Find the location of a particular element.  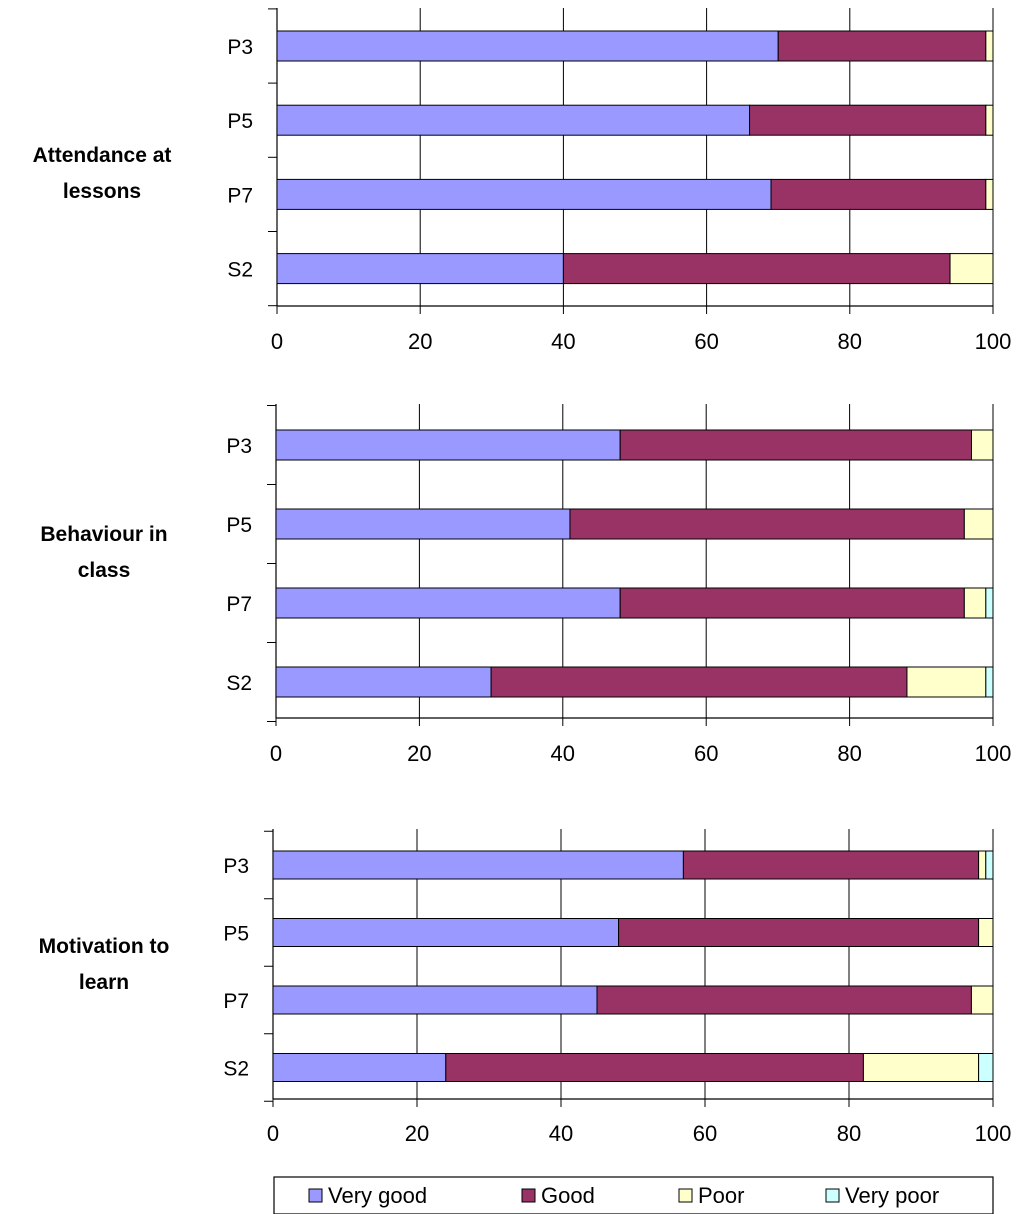

bar-1-s2-good is located at coordinates (756, 269).